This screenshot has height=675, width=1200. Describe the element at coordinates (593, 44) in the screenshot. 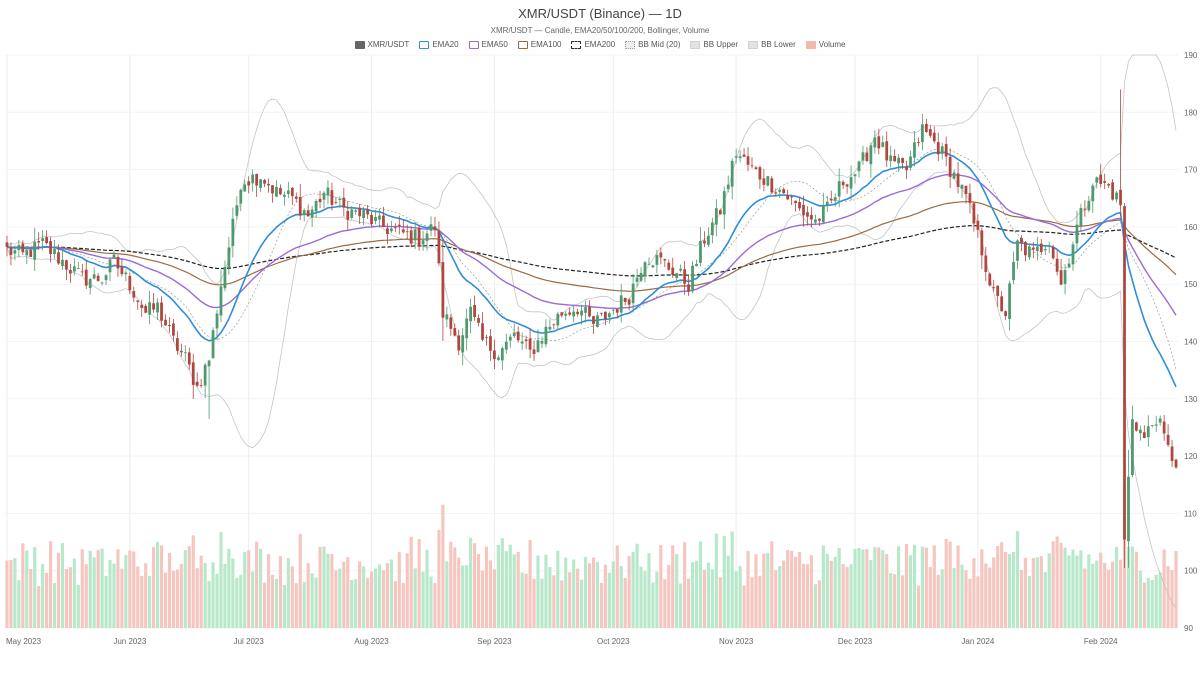

I see `legend-item-ema200: EMA200` at that location.